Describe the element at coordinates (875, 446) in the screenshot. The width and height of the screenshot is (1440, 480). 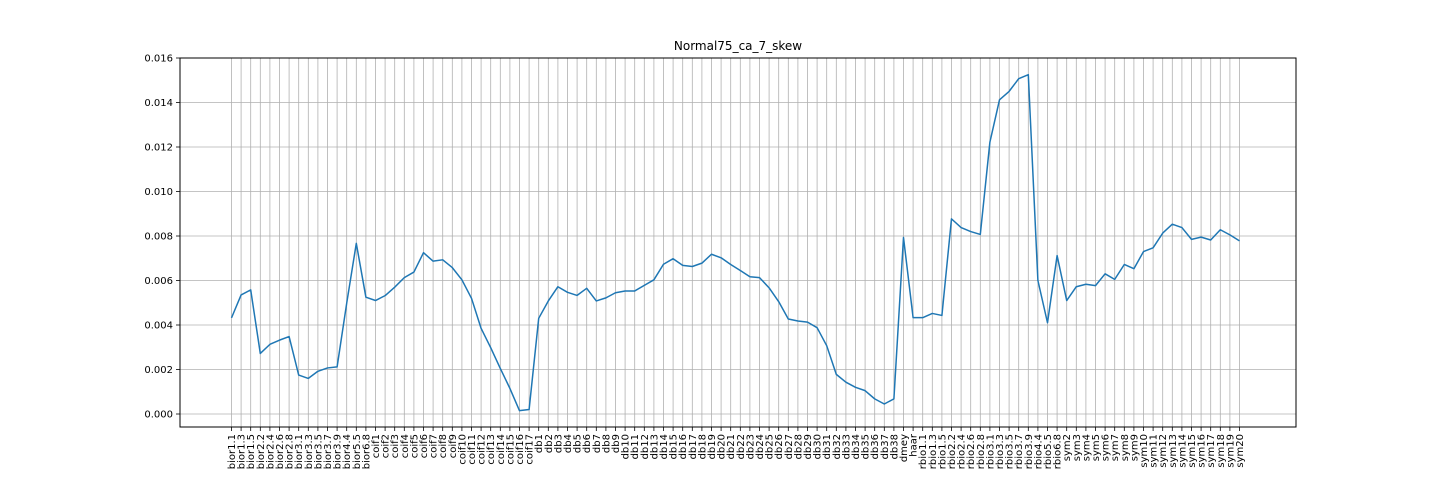
I see `x-tick-label: db36` at that location.